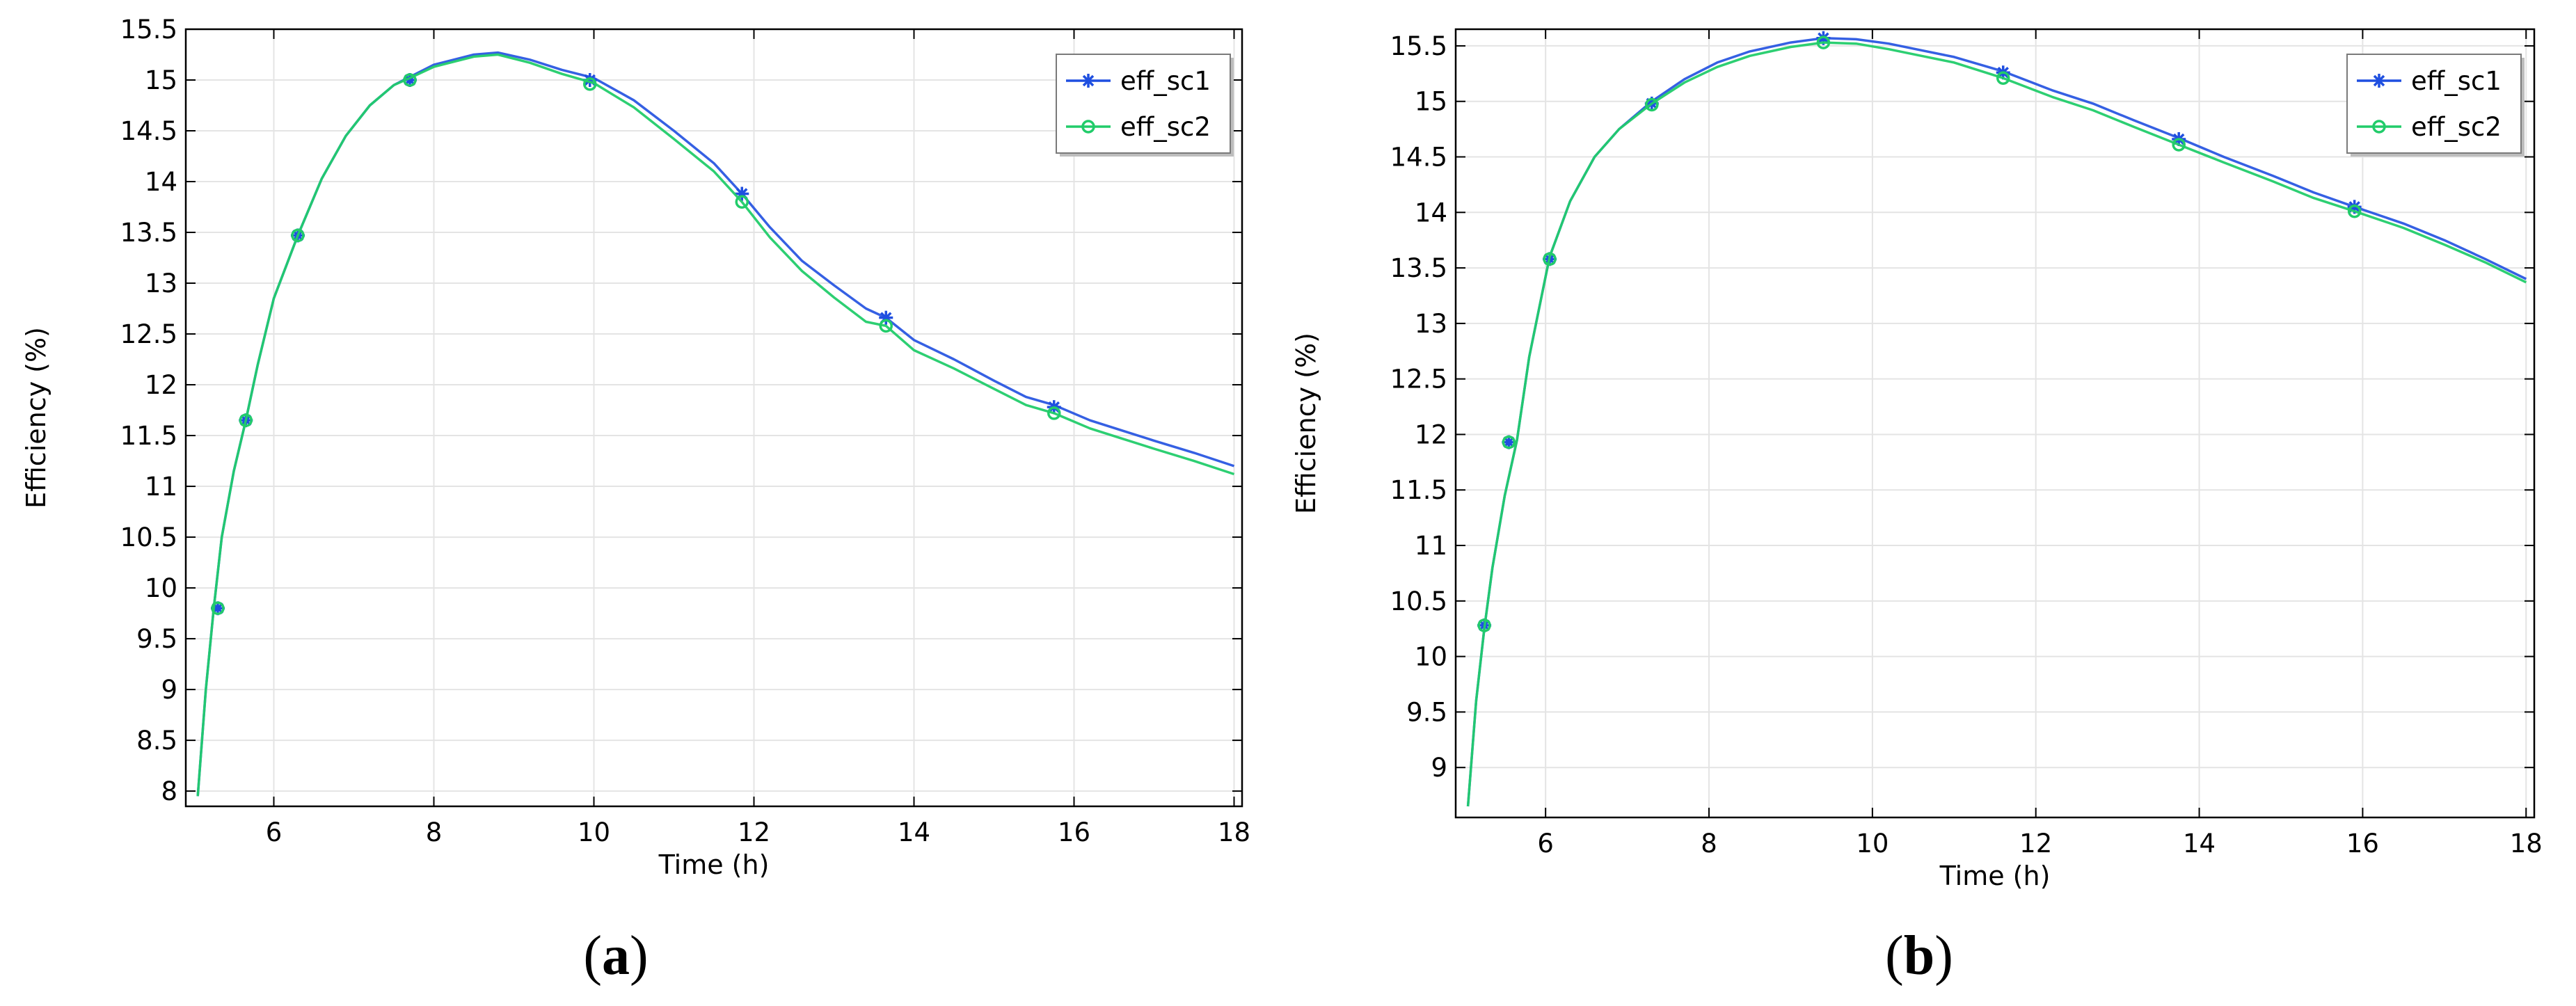  Describe the element at coordinates (615, 956) in the screenshot. I see `panel-label-a: (a)` at that location.